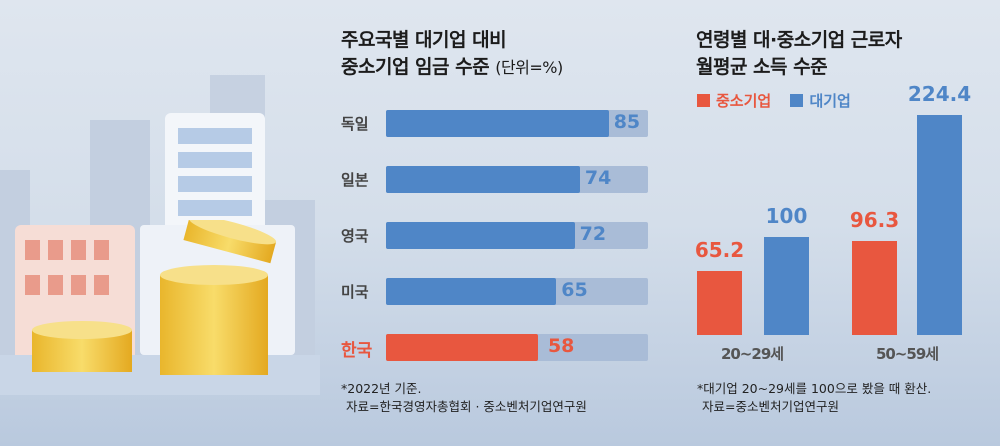  Describe the element at coordinates (830, 101) in the screenshot. I see `legend-label: 대기업` at that location.